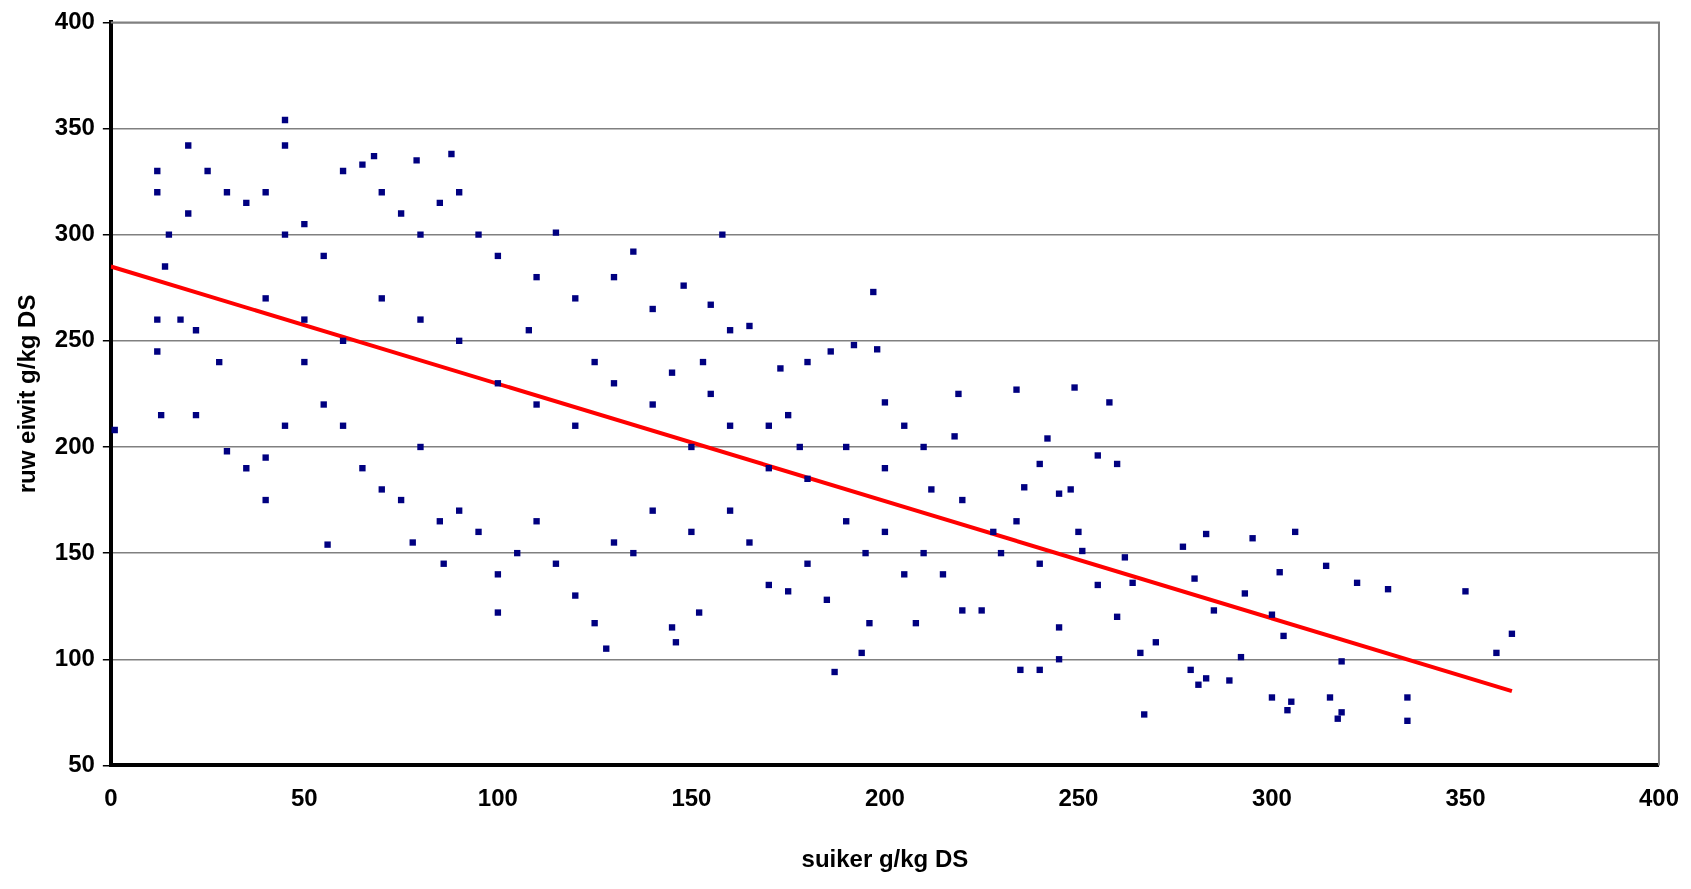 This screenshot has height=889, width=1691. Describe the element at coordinates (27, 394) in the screenshot. I see `y-axis-title: ruw eiwit g/kg DS` at that location.